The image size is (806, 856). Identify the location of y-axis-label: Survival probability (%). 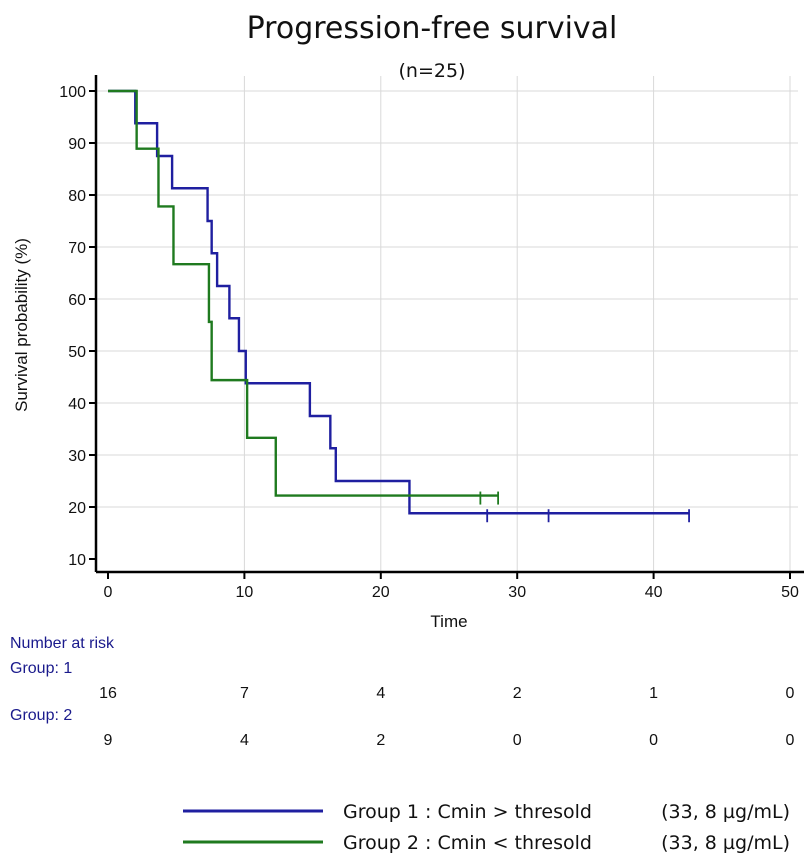
(21, 325).